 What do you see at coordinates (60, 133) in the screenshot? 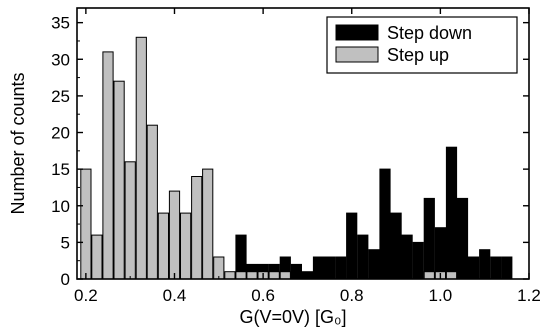
I see `y-tick-label: 20` at bounding box center [60, 133].